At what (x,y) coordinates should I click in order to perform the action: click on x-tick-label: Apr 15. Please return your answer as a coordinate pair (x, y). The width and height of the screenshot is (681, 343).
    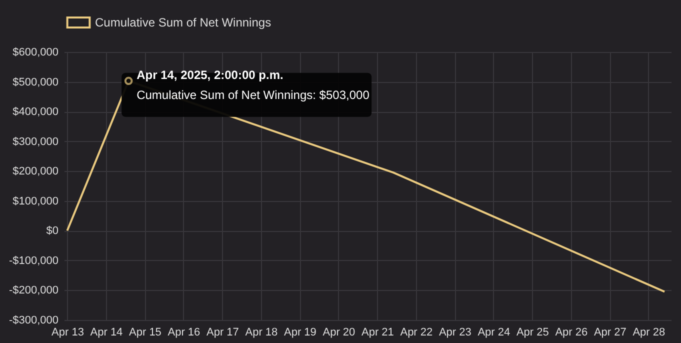
    Looking at the image, I should click on (145, 332).